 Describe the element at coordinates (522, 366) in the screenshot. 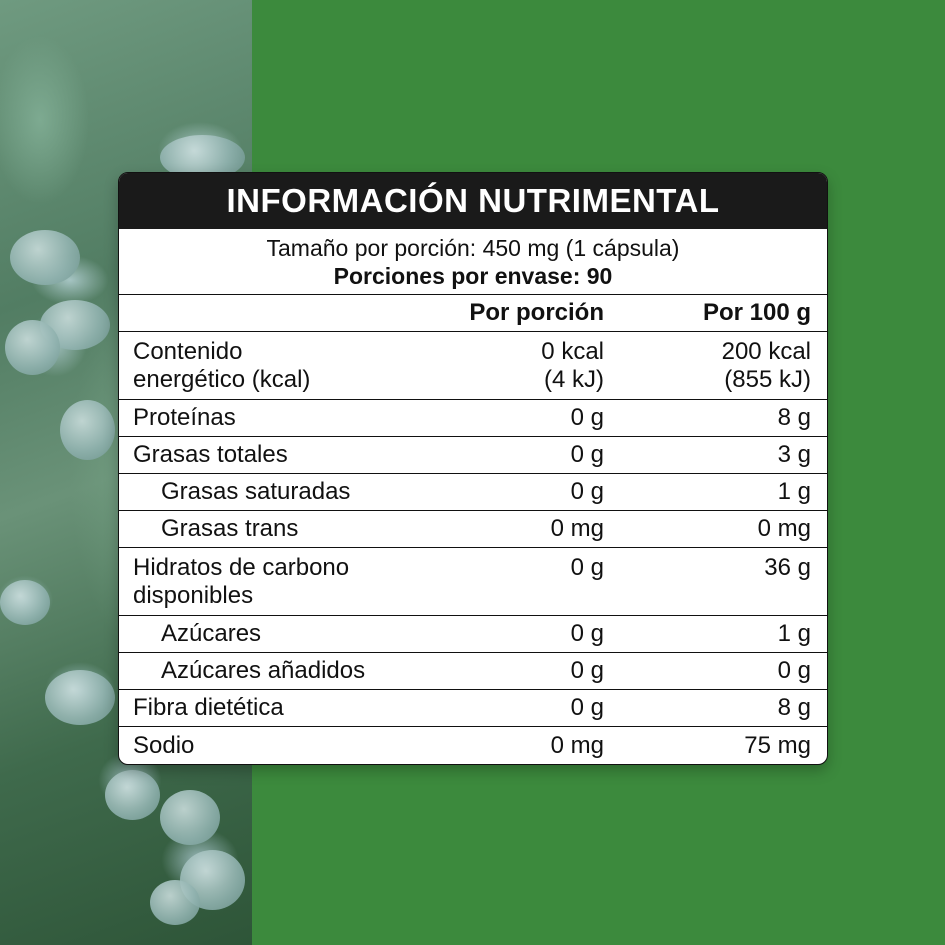

I see `per-serving-value: 0 kcal (4 kJ)` at that location.